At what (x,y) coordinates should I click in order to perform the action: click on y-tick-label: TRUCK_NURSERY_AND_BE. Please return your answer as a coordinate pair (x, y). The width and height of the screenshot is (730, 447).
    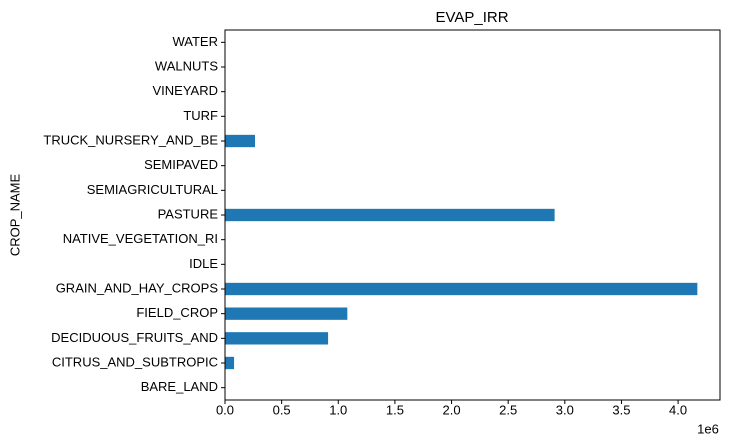
    Looking at the image, I should click on (130, 139).